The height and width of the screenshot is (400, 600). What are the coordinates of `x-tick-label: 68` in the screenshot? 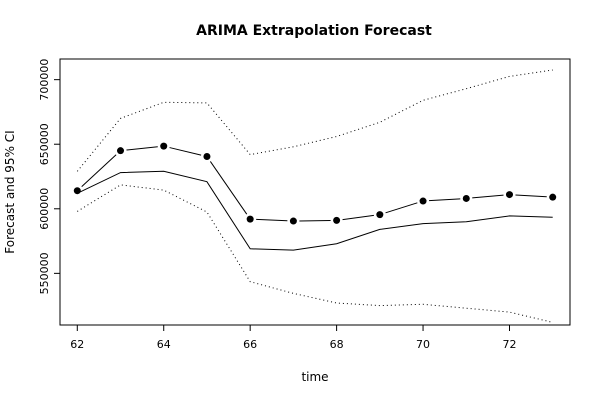 It's located at (337, 344).